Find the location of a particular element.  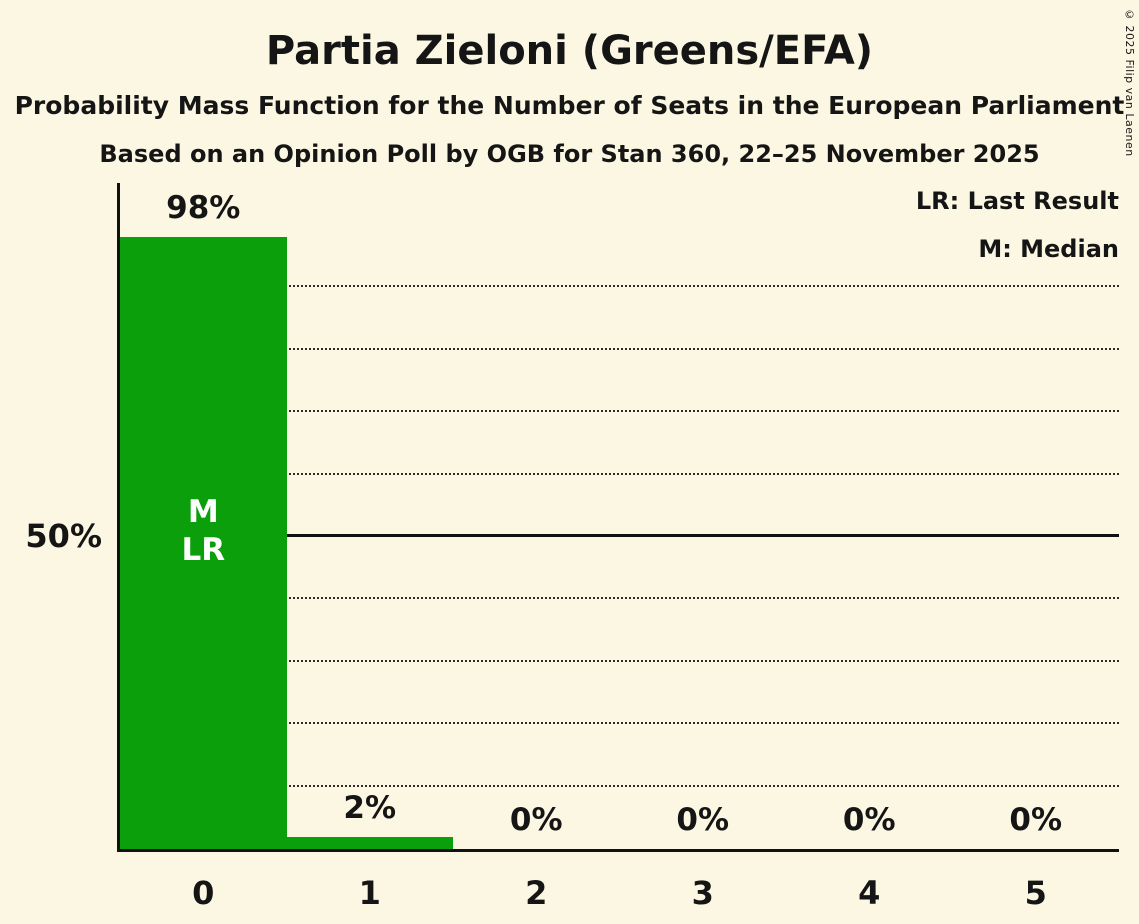

x-tick-label-4: 4 is located at coordinates (869, 893).